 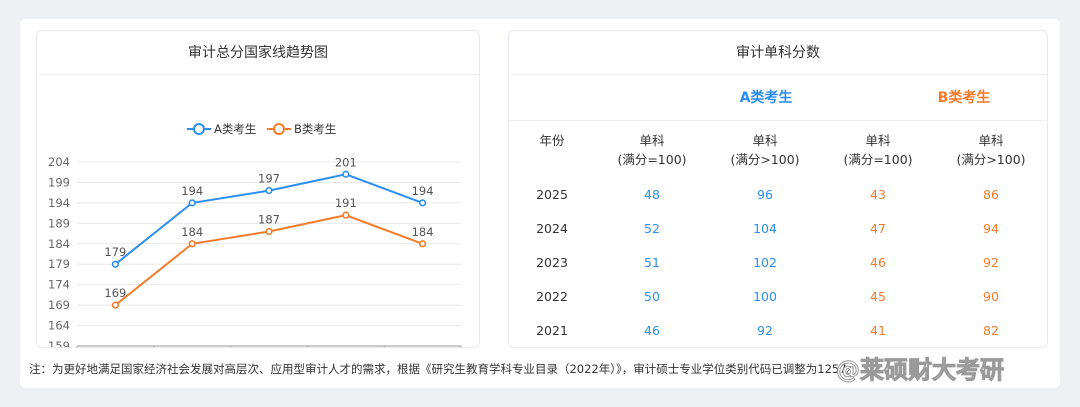 I want to click on column-header: 年份, so click(x=552, y=140).